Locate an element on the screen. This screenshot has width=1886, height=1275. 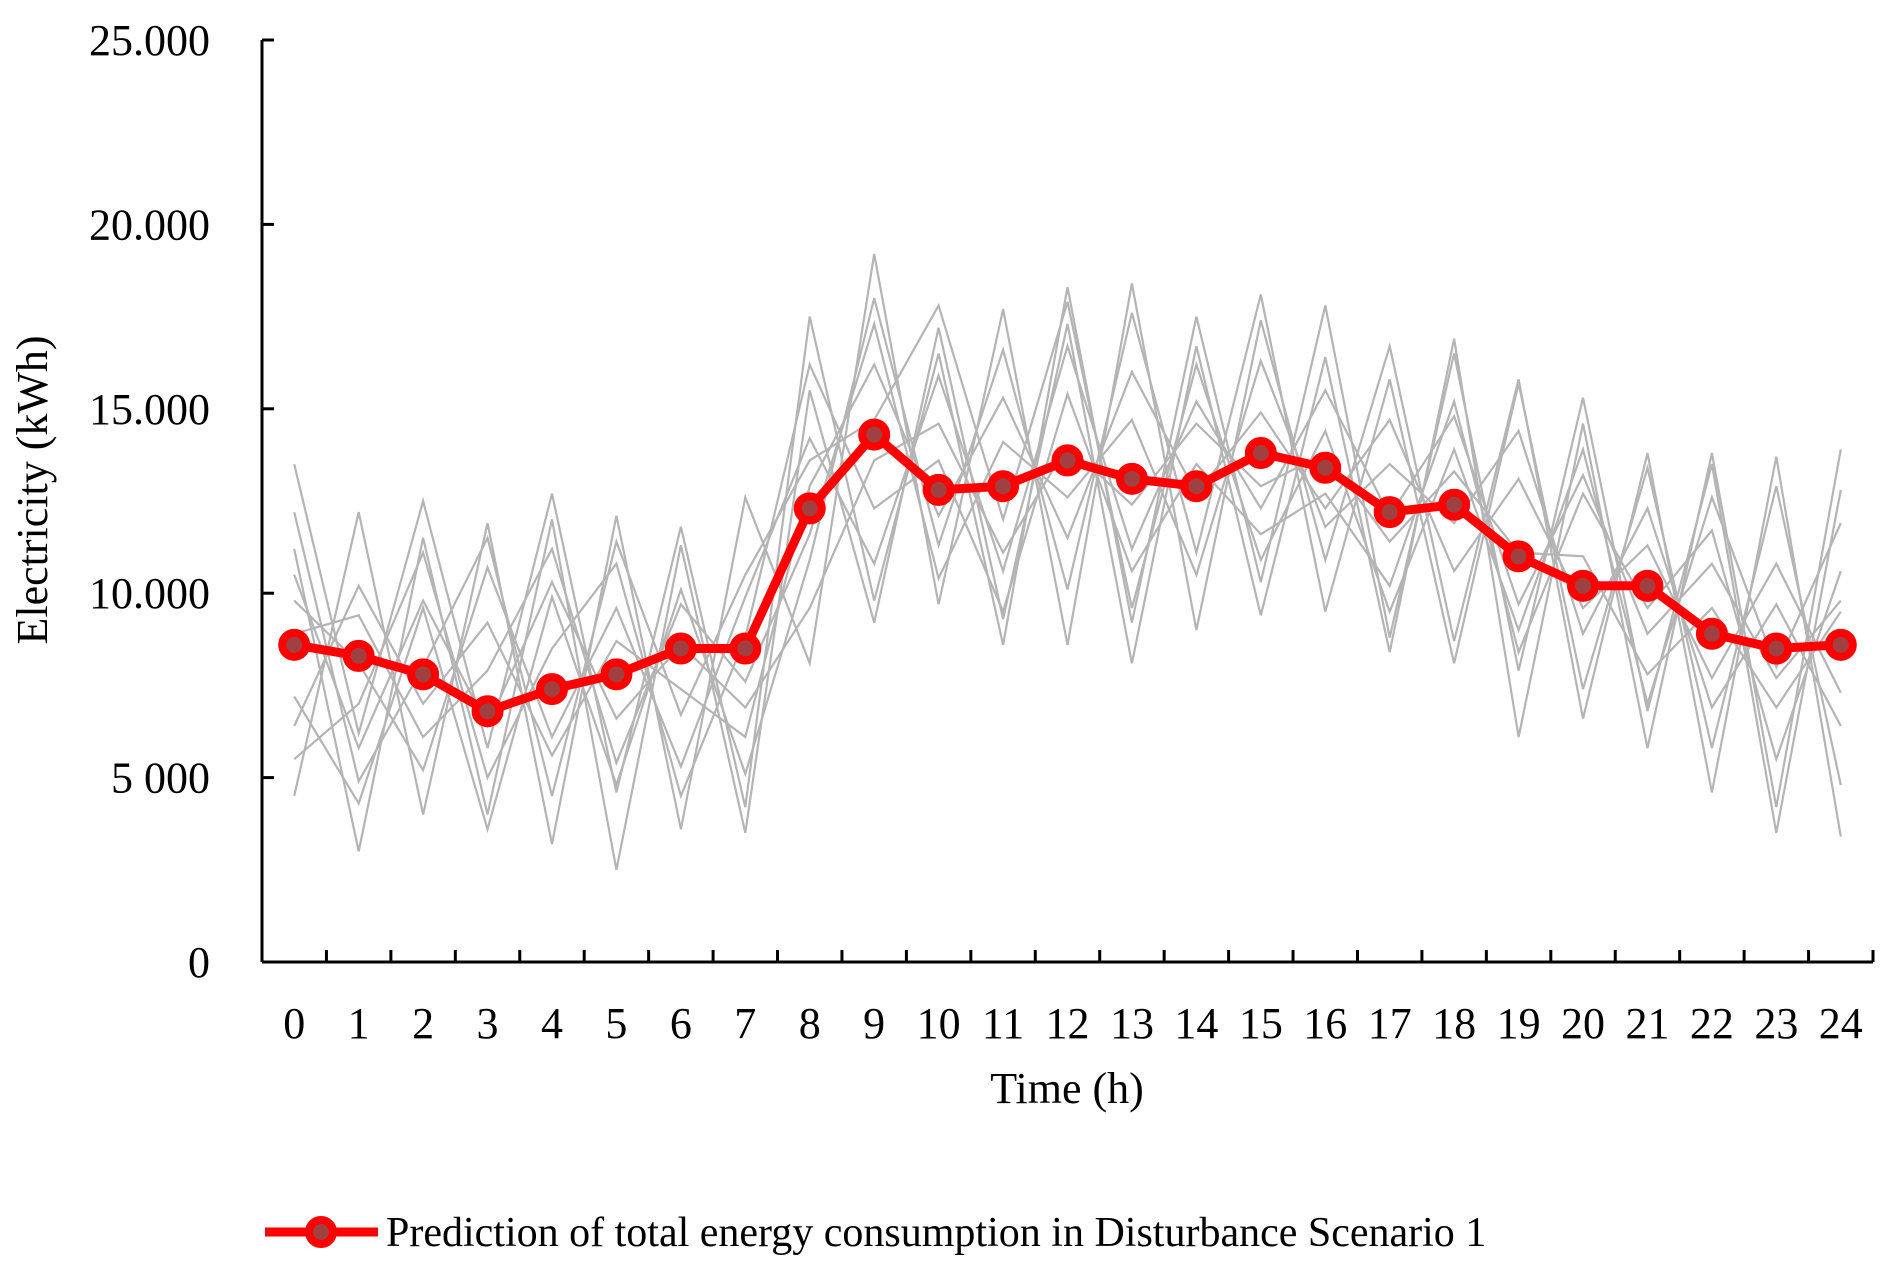
x-tick-label: 3 is located at coordinates (488, 1023).